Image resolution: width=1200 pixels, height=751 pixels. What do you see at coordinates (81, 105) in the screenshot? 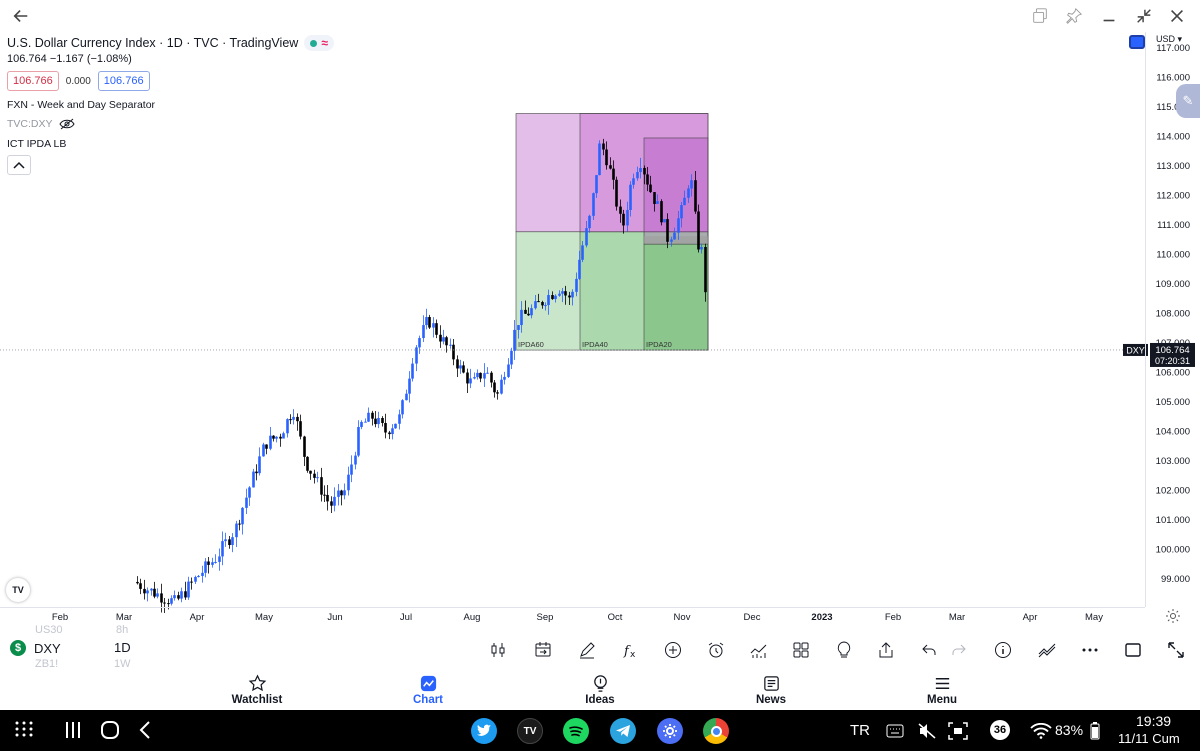
I see `indicator-fxn-separator: FXN - Week and Day Separator` at bounding box center [81, 105].